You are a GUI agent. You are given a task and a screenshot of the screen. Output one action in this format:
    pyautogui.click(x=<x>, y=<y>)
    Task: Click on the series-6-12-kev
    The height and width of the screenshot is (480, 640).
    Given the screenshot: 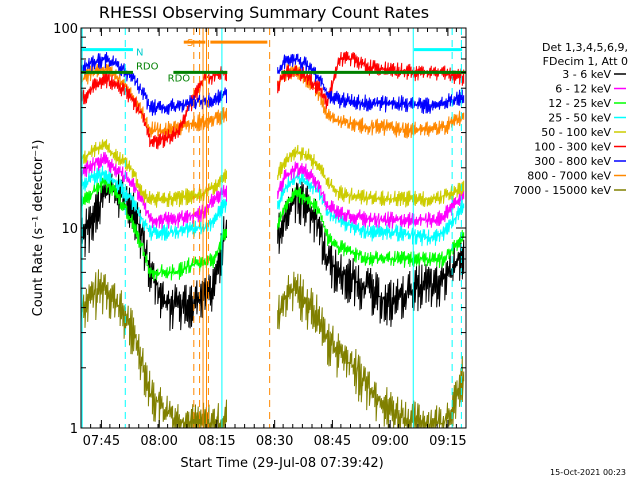 What is the action you would take?
    pyautogui.click(x=272, y=190)
    